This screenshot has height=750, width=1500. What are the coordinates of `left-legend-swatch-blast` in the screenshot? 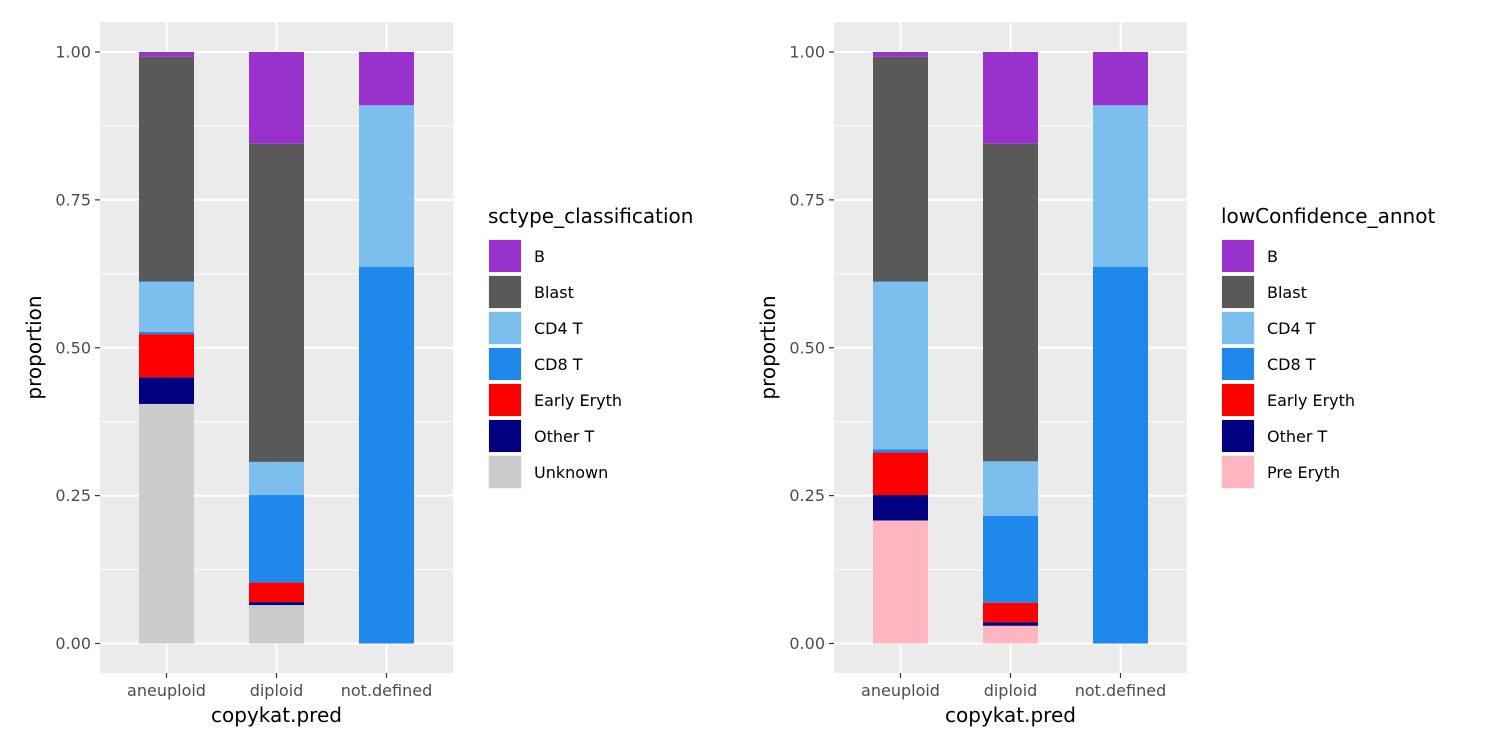 It's located at (505, 292).